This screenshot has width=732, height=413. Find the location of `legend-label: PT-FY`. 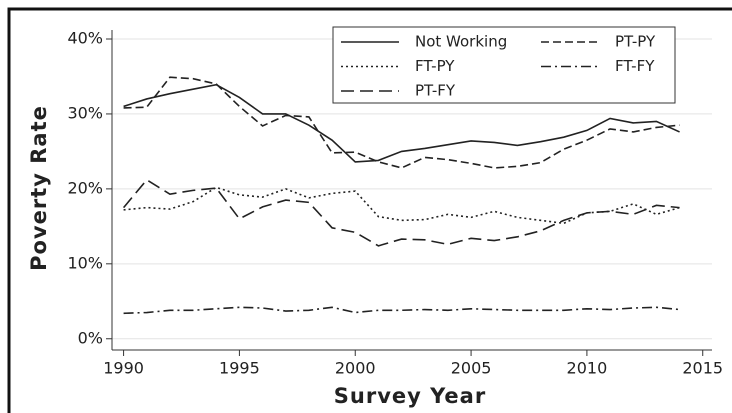

legend-label: PT-FY is located at coordinates (435, 91).